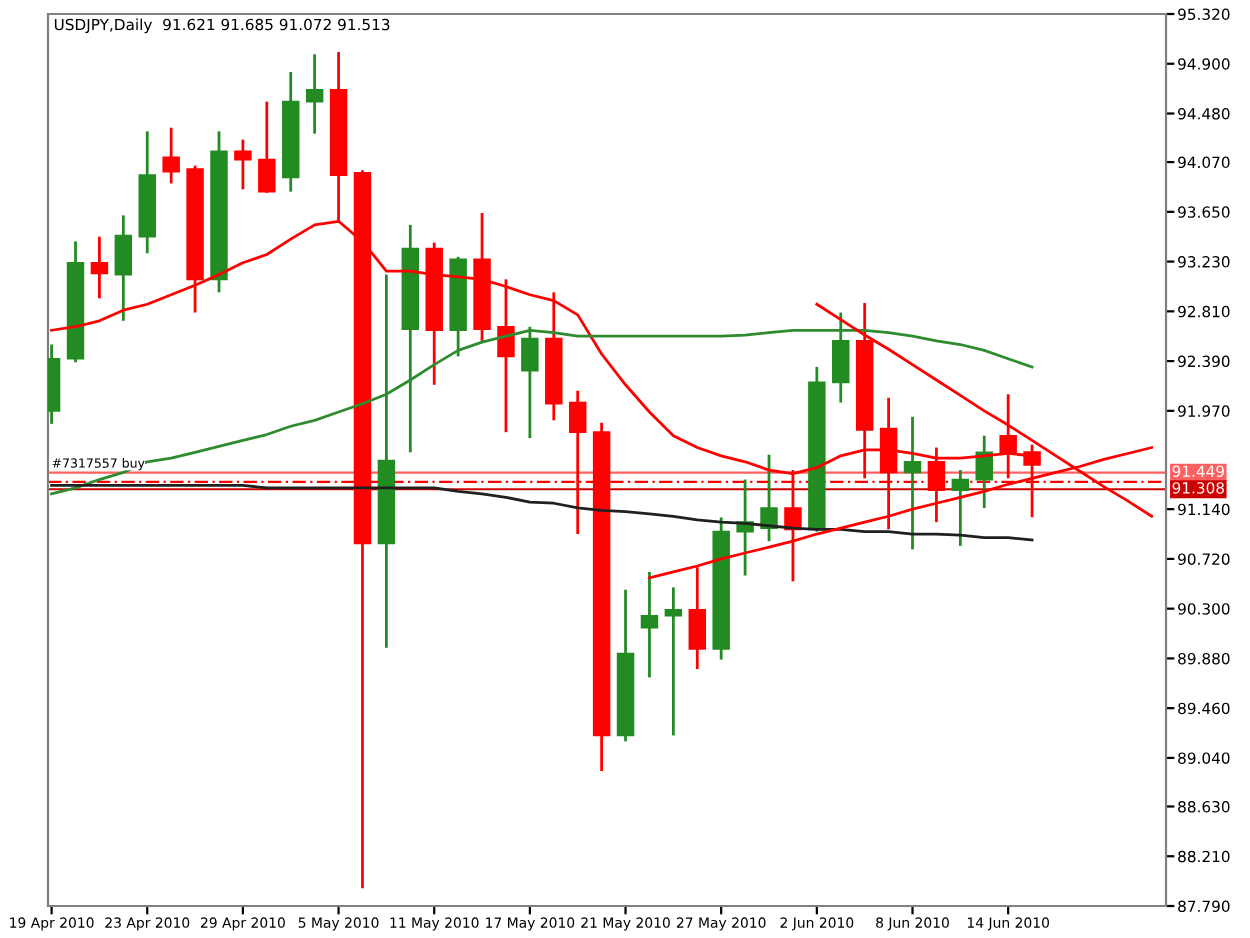  I want to click on line-series, so click(542, 513).